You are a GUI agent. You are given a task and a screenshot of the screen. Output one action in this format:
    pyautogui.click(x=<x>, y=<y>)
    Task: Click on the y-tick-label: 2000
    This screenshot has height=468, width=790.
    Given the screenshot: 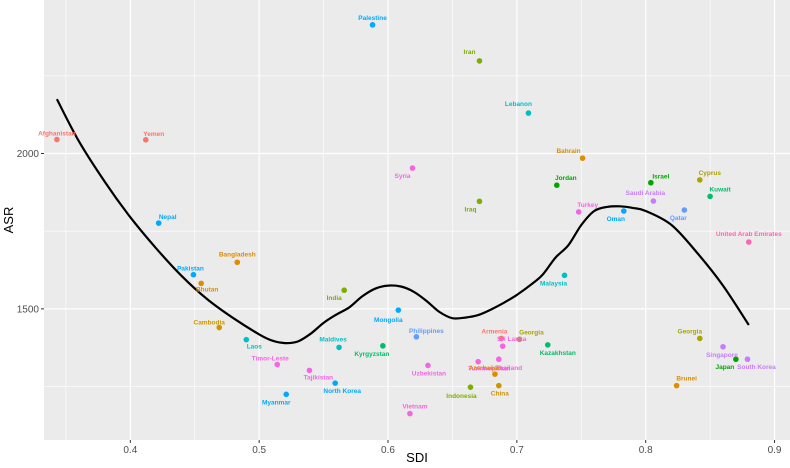 What is the action you would take?
    pyautogui.click(x=28, y=154)
    